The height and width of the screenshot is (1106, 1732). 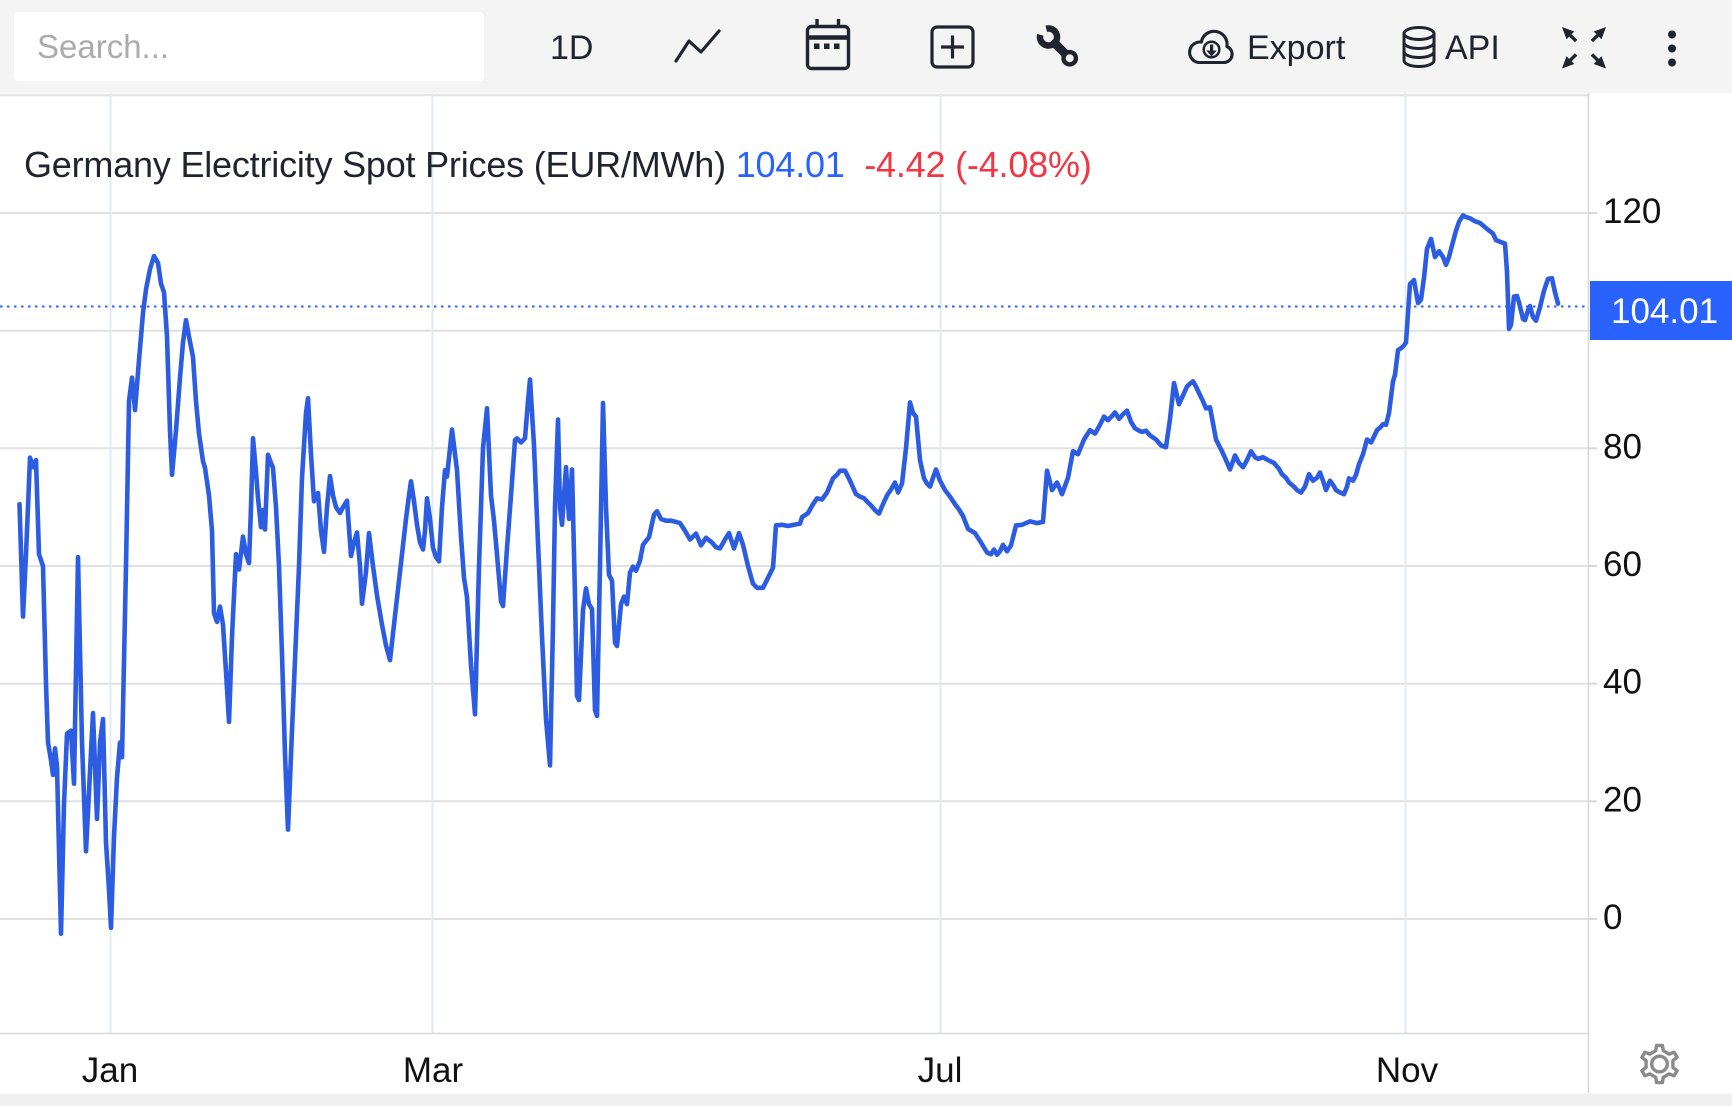 What do you see at coordinates (1622, 564) in the screenshot?
I see `svg-text: 60` at bounding box center [1622, 564].